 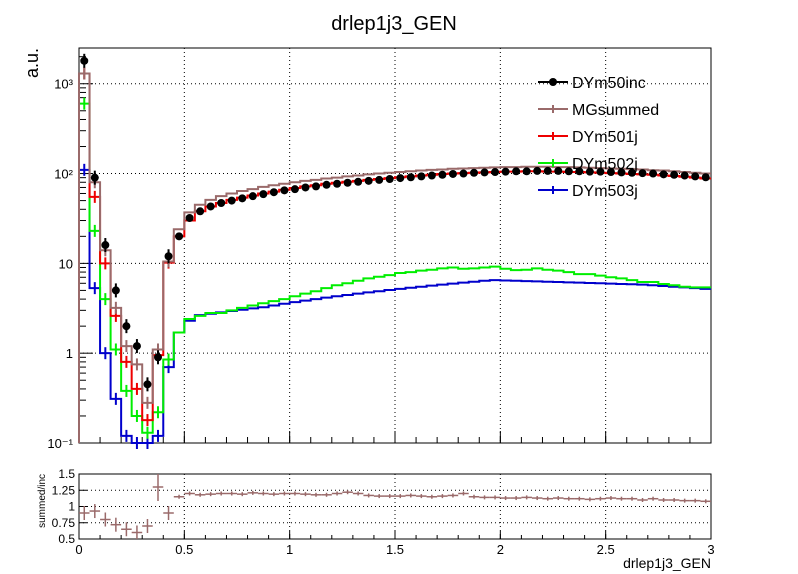 I want to click on chart-title: drlep1j3_GEN, so click(x=394, y=24).